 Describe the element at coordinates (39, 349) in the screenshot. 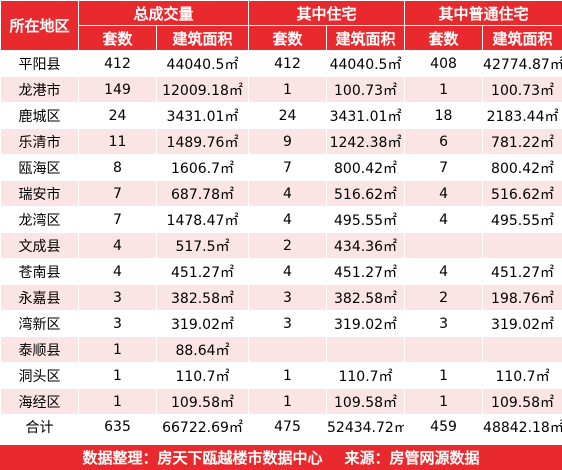

I see `region-cell: 泰顺县` at that location.